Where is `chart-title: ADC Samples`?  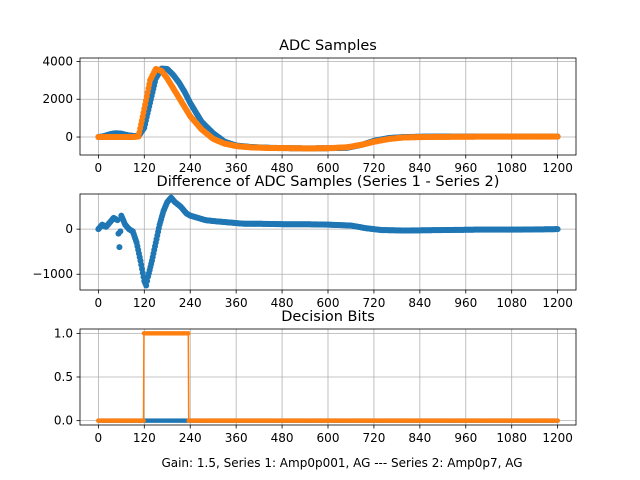 chart-title: ADC Samples is located at coordinates (328, 46).